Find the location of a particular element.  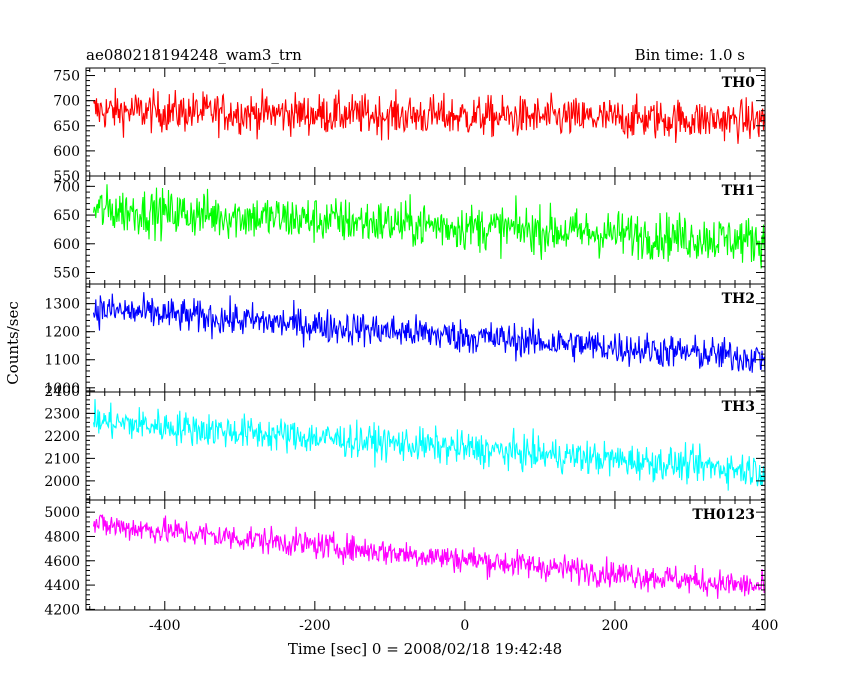

series-line-th0 is located at coordinates (428, 115).